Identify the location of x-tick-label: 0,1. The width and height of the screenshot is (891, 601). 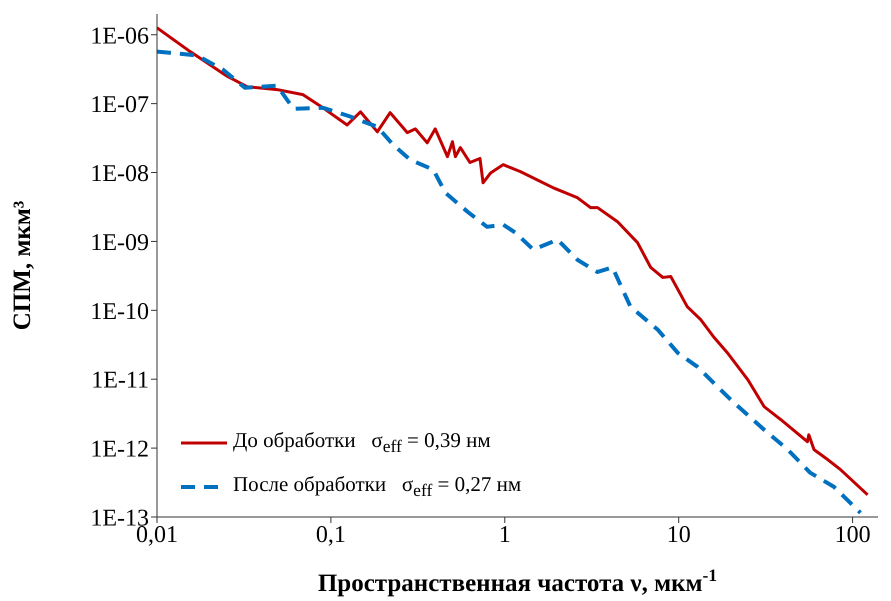
(331, 535).